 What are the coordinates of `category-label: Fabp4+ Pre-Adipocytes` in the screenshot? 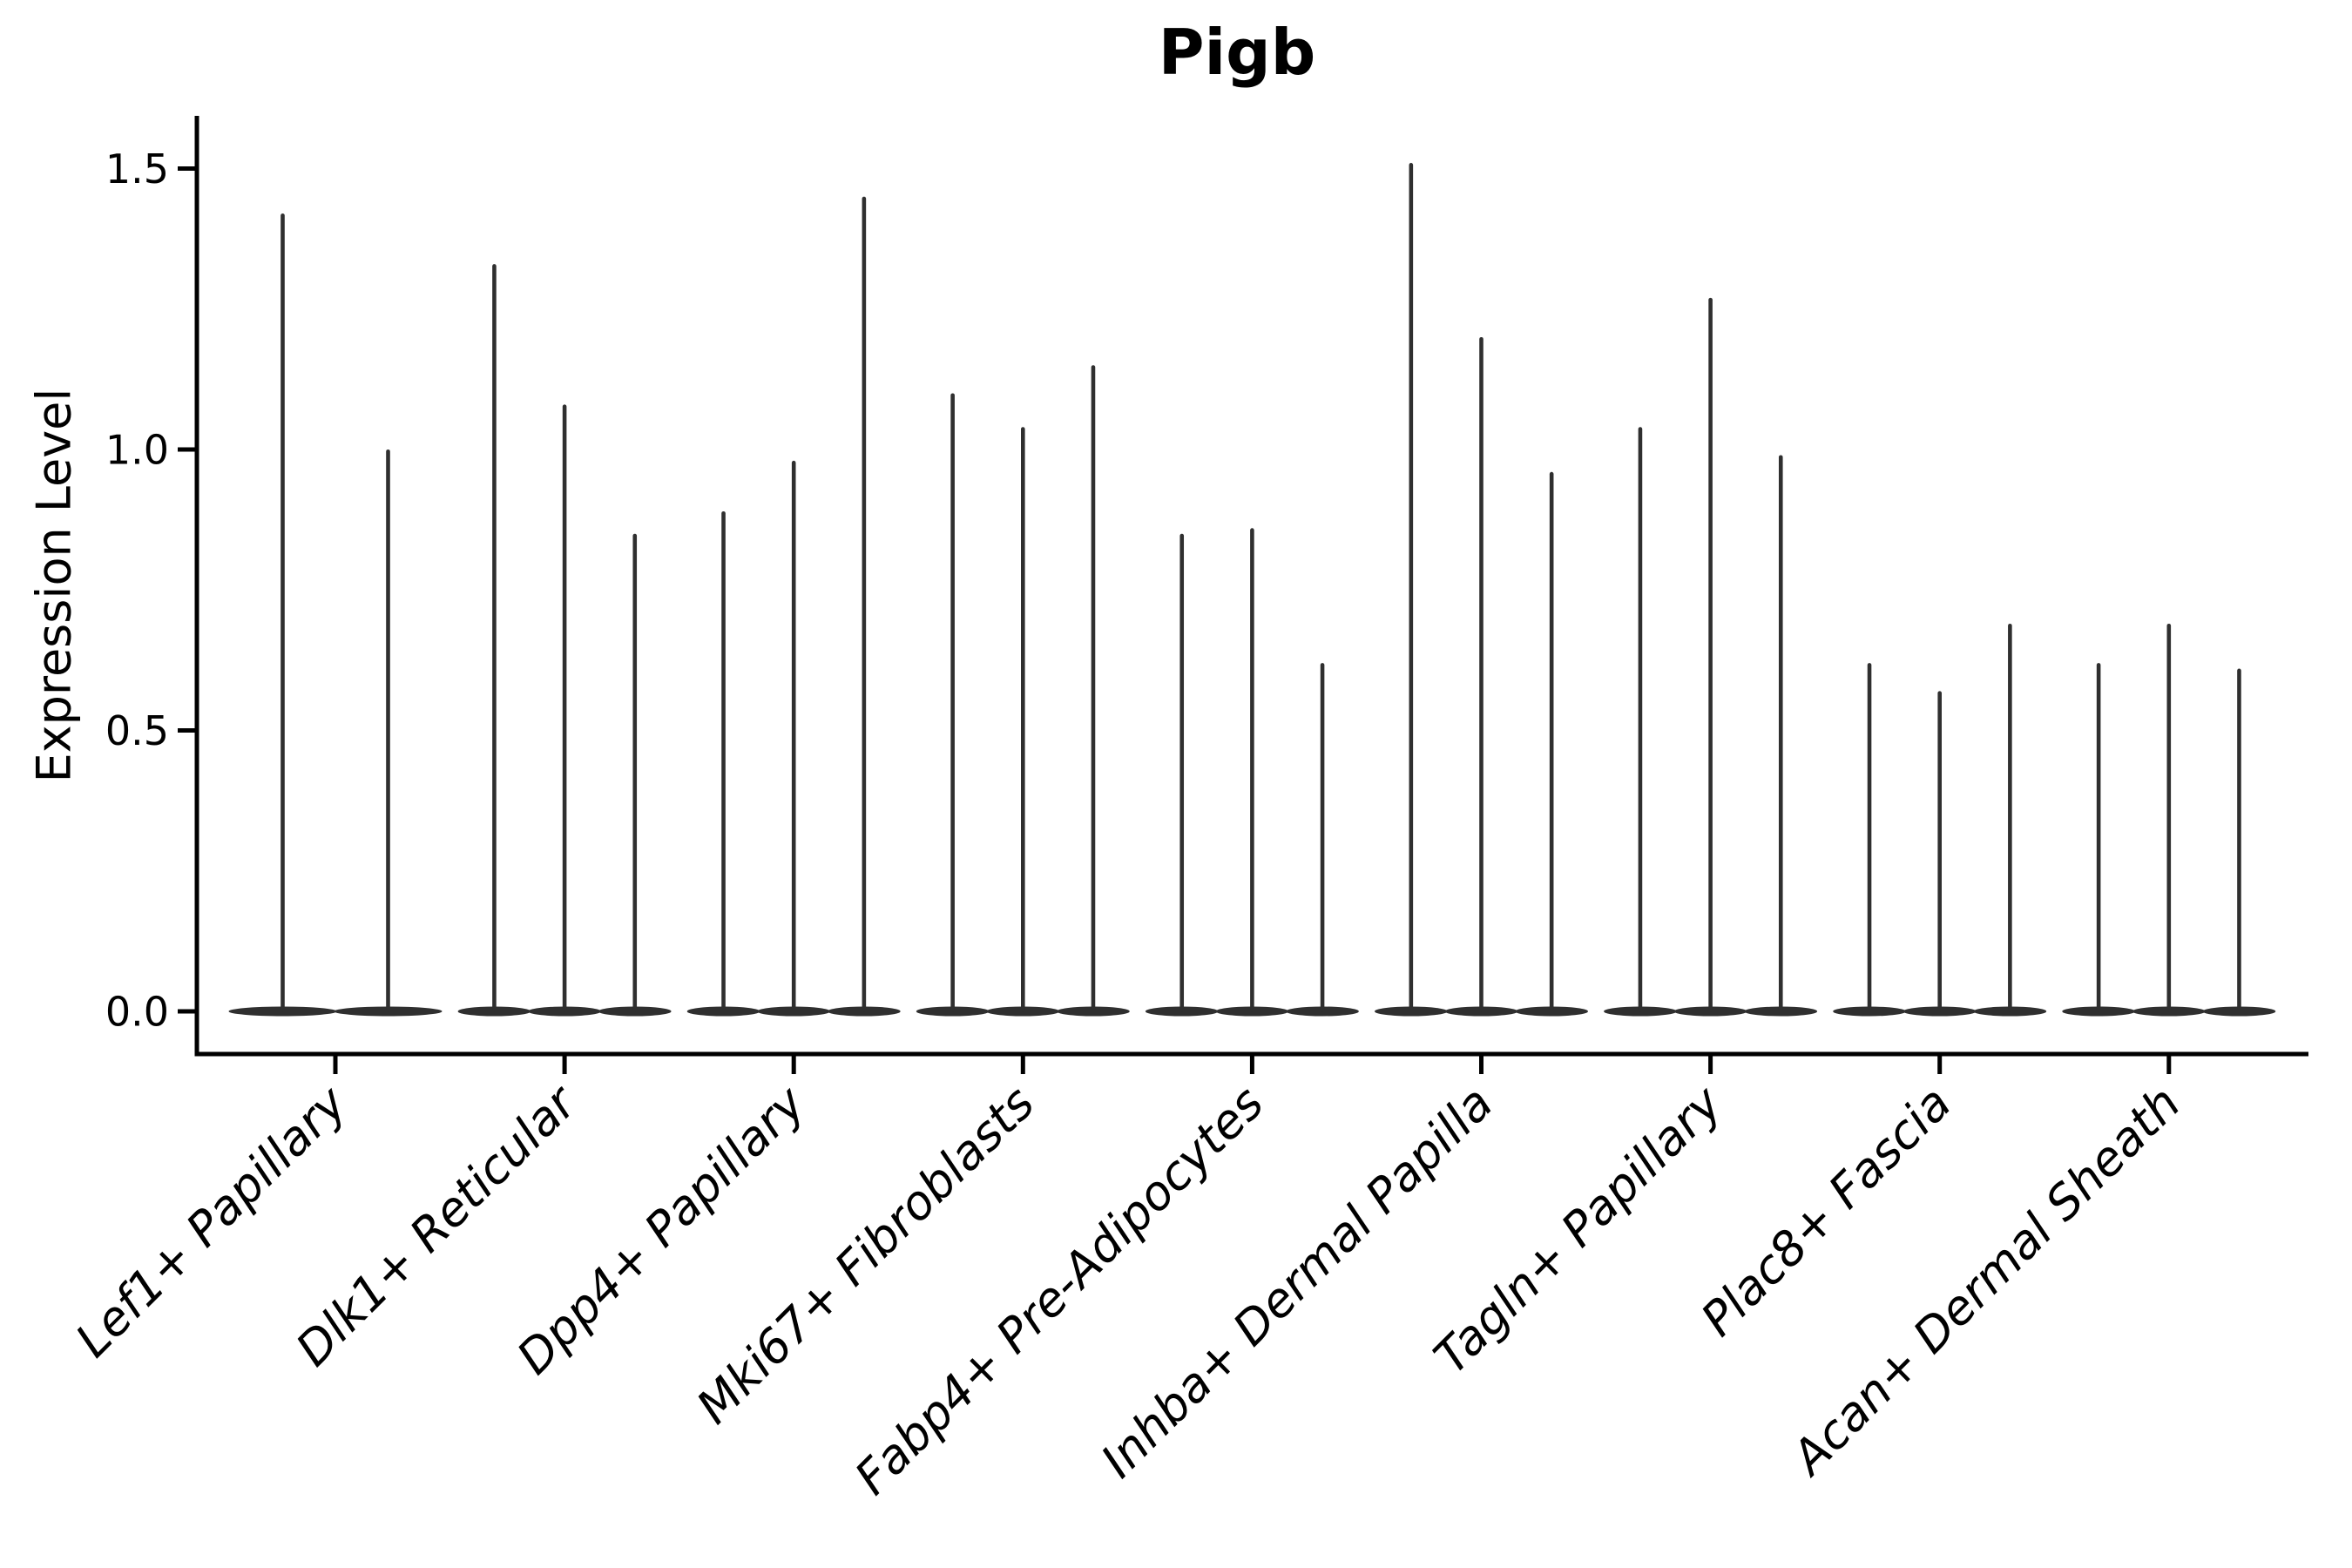 It's located at (1059, 1290).